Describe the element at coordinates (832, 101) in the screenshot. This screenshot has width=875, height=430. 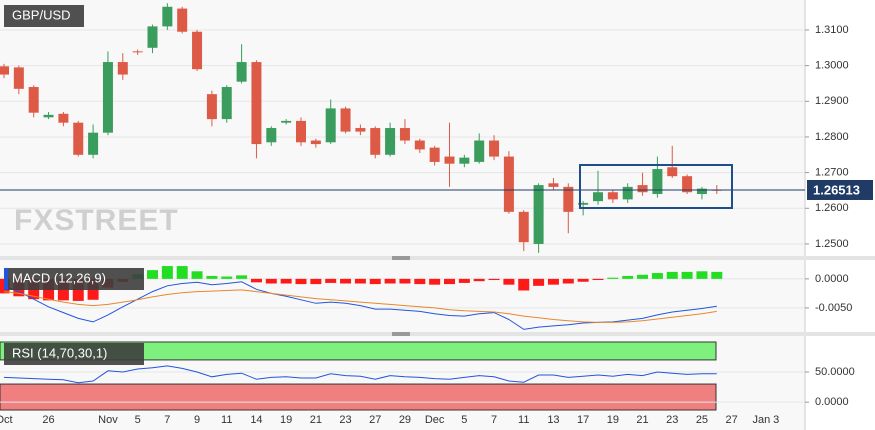
I see `y-tick-label: 1.2900` at that location.